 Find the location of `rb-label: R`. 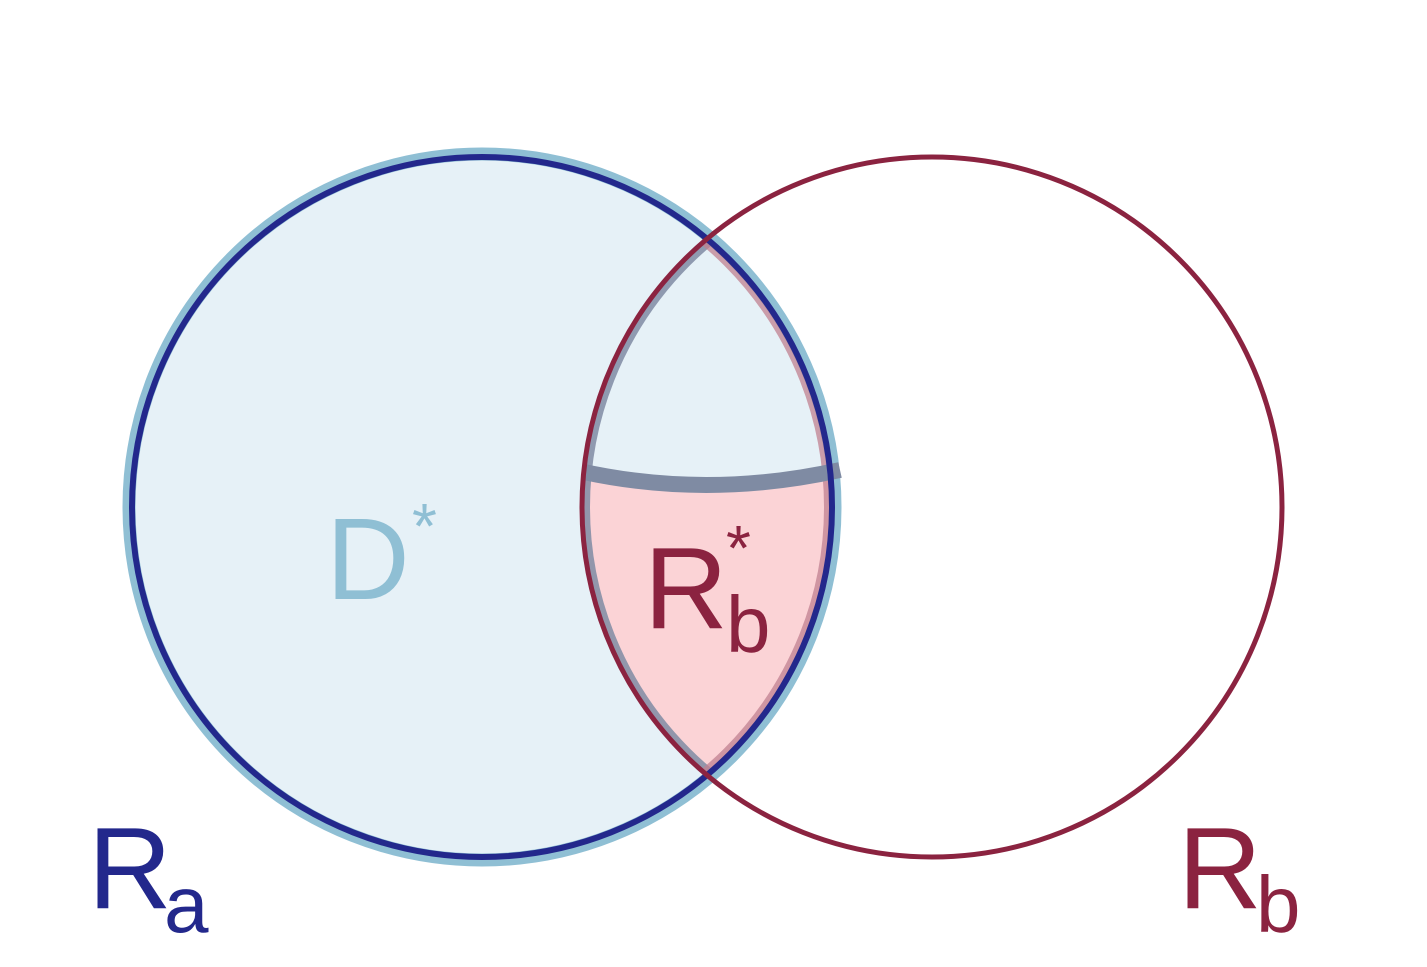

rb-label: R is located at coordinates (1220, 868).